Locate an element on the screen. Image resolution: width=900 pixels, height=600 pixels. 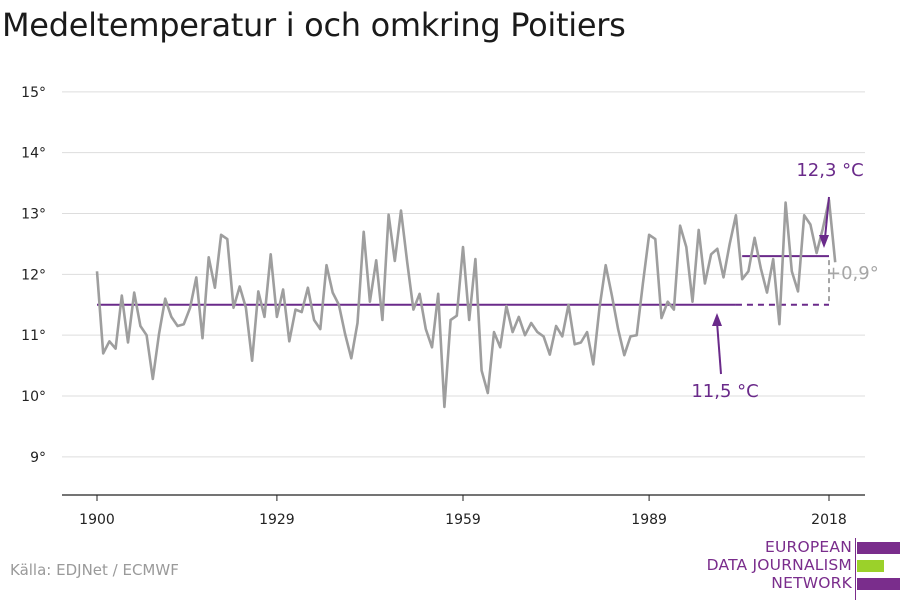
source-note: Källa: EDJNet / ECMWF is located at coordinates (94, 570).